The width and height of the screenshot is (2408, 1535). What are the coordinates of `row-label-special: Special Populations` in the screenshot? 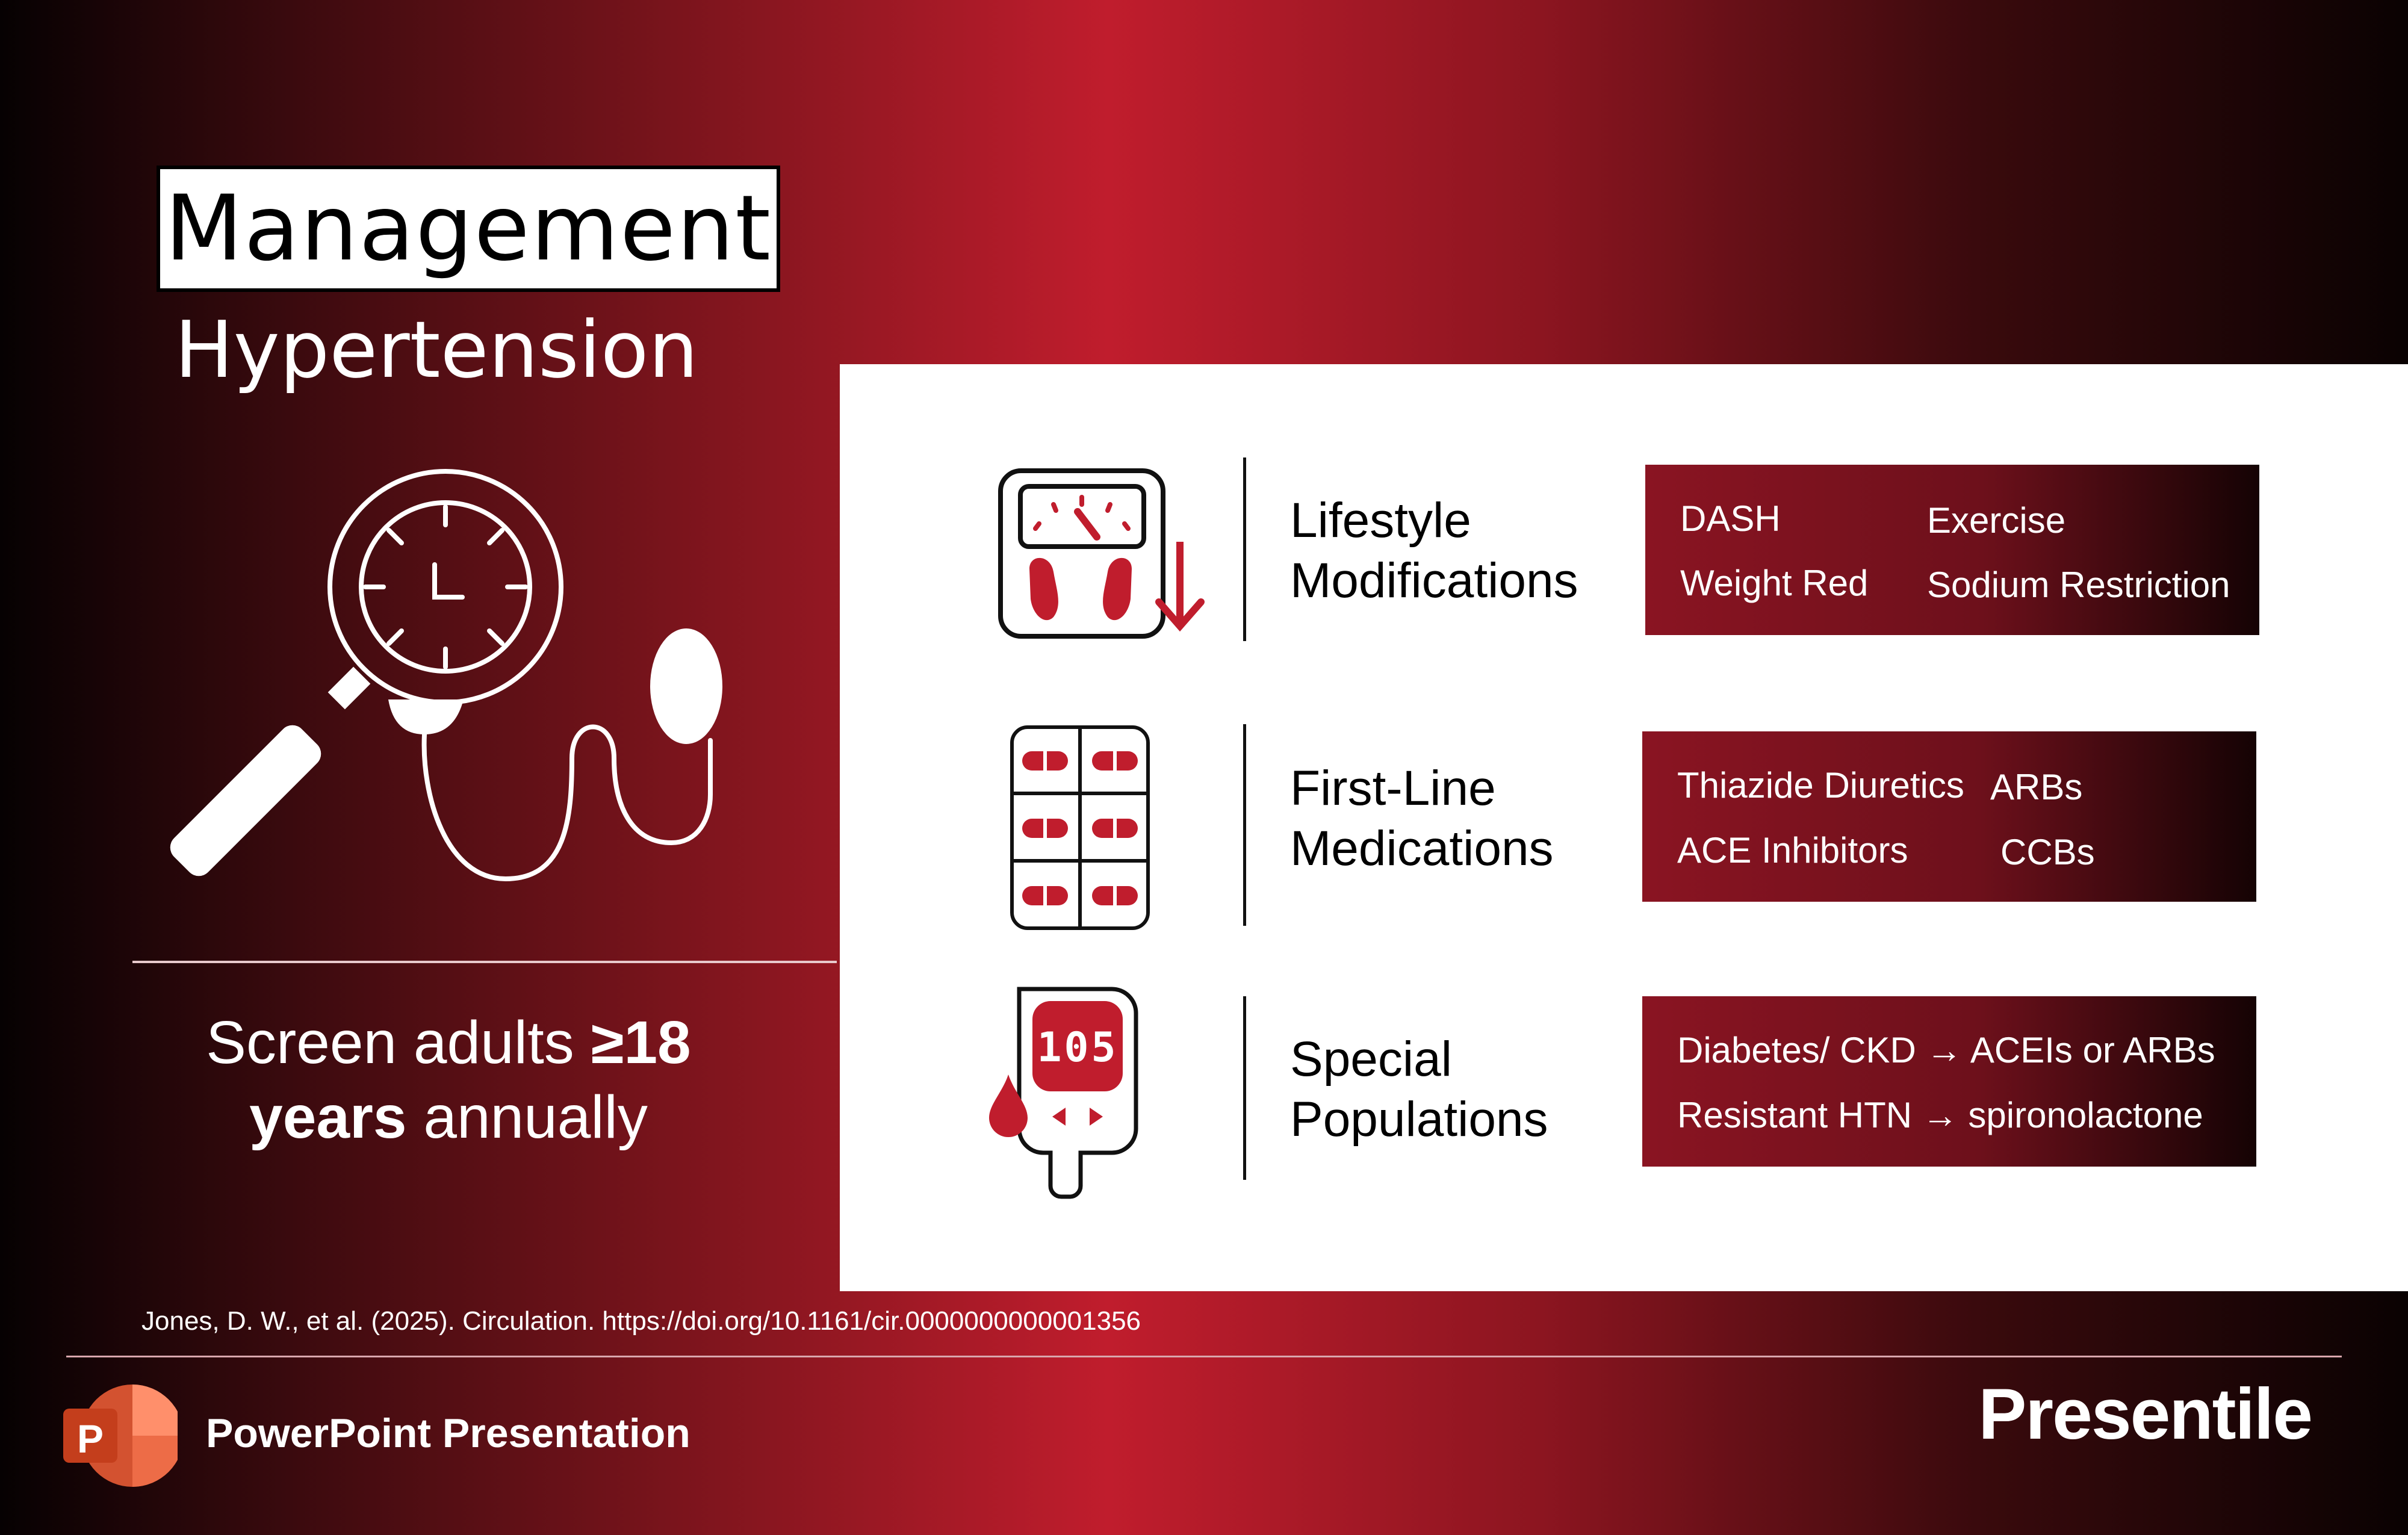 It's located at (1419, 1089).